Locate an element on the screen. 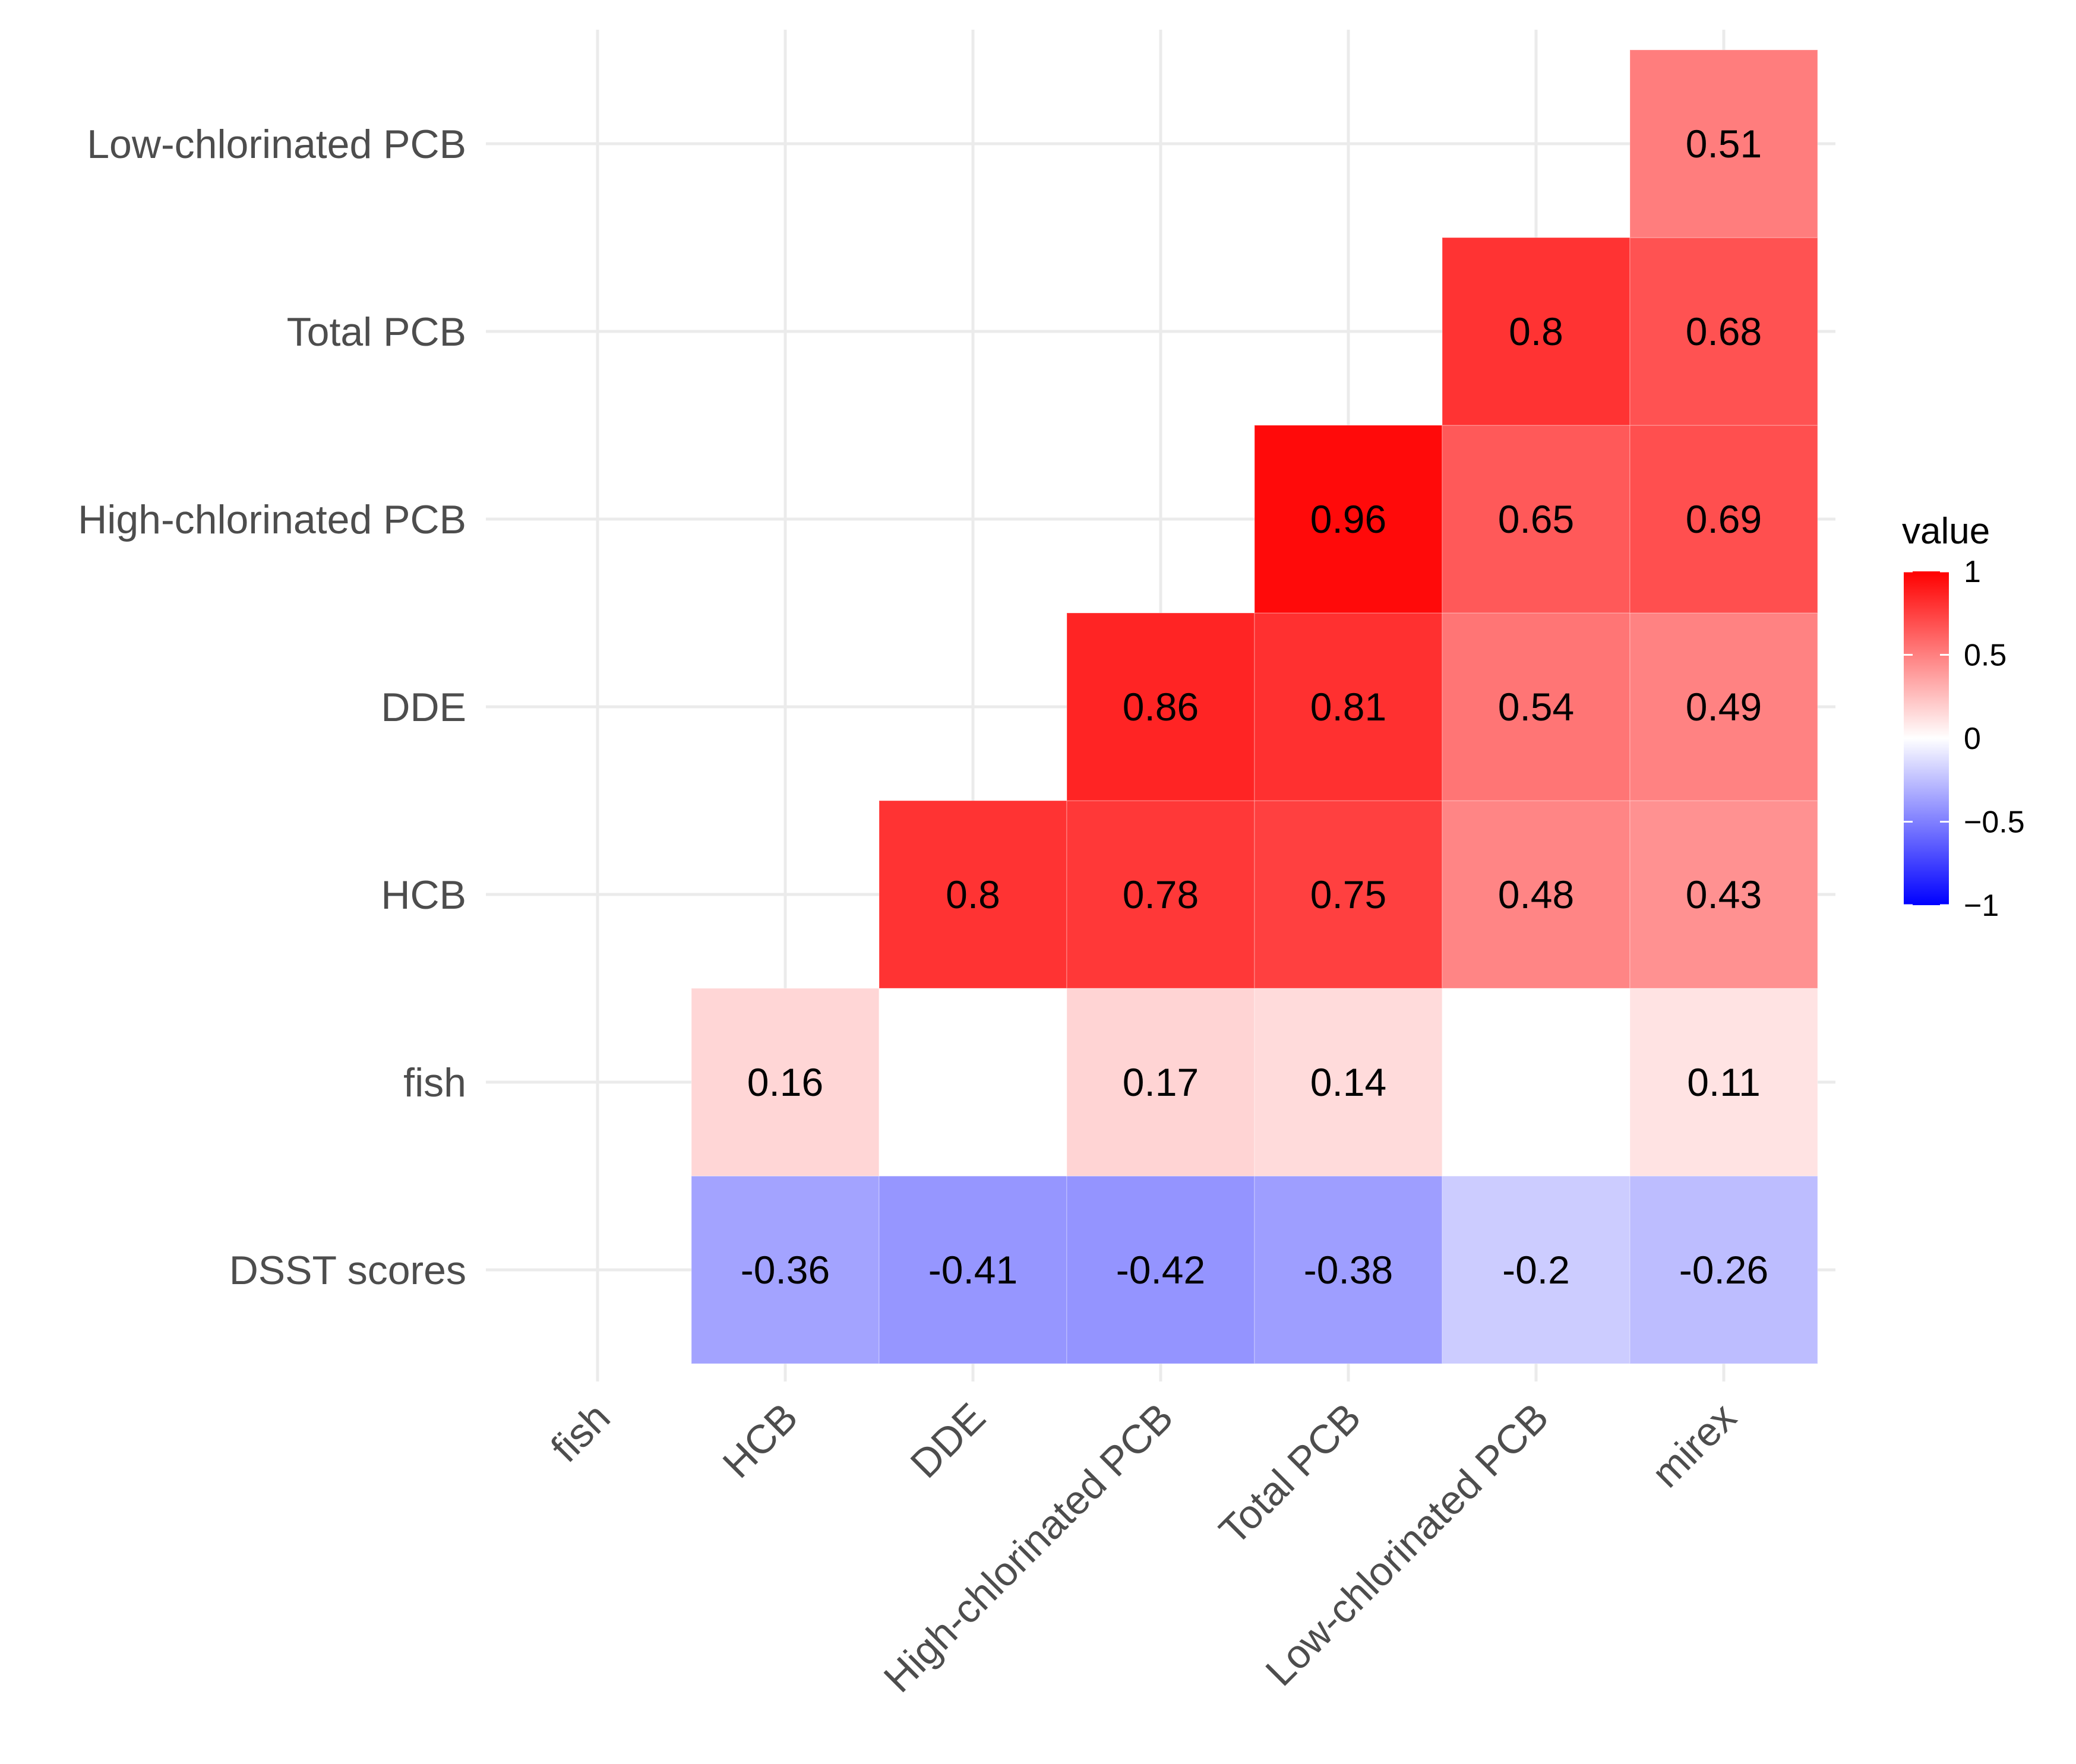 This screenshot has width=2076, height=1764. cell-value-label: 0.16 is located at coordinates (785, 1082).